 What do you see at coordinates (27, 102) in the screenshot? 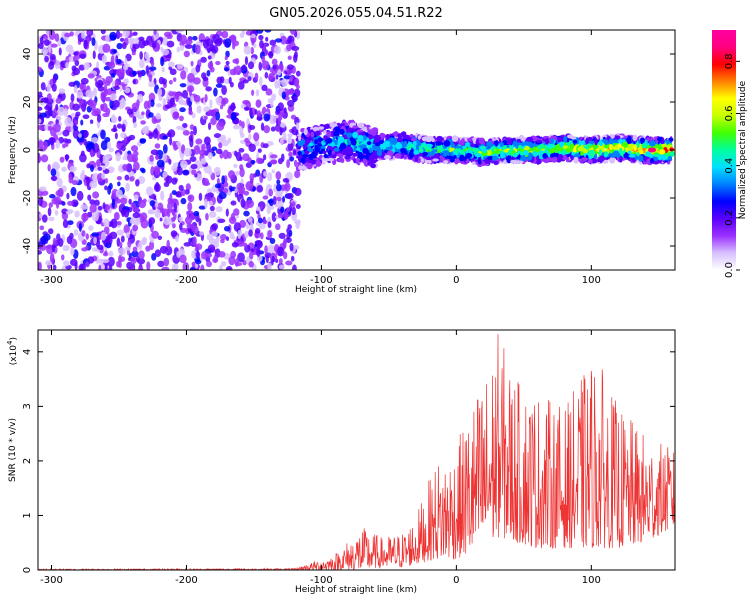
I see `y-tick-label: 20` at bounding box center [27, 102].